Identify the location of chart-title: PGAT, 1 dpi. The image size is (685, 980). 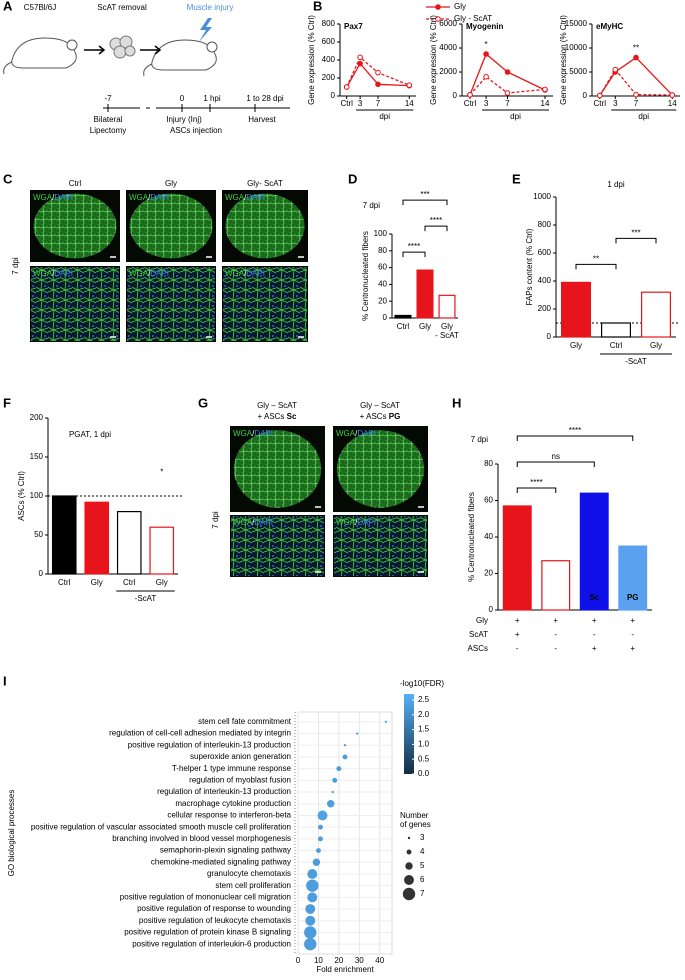
(90, 434).